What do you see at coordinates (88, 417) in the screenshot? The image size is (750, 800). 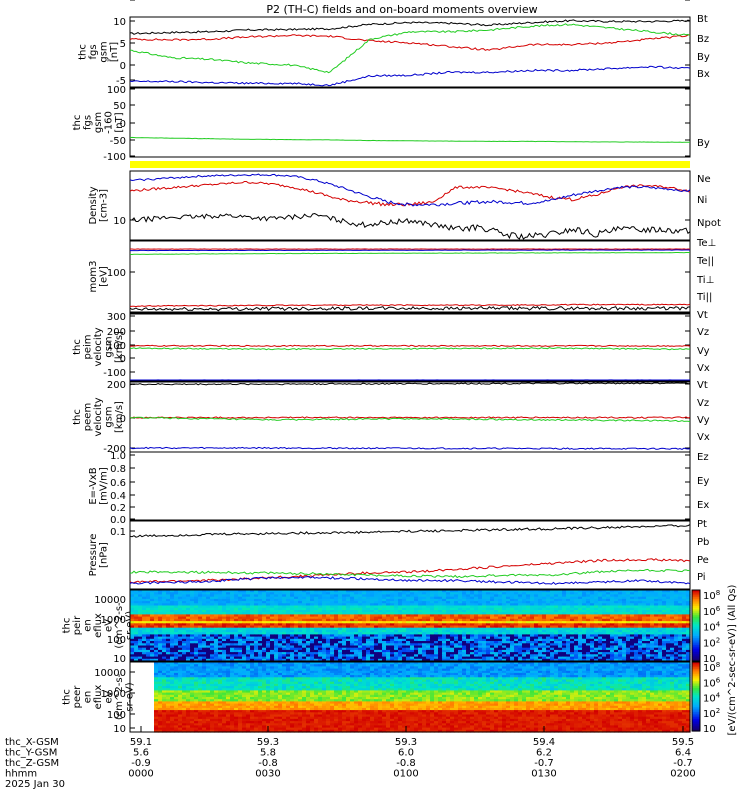 I see `y-axis-label: peem` at bounding box center [88, 417].